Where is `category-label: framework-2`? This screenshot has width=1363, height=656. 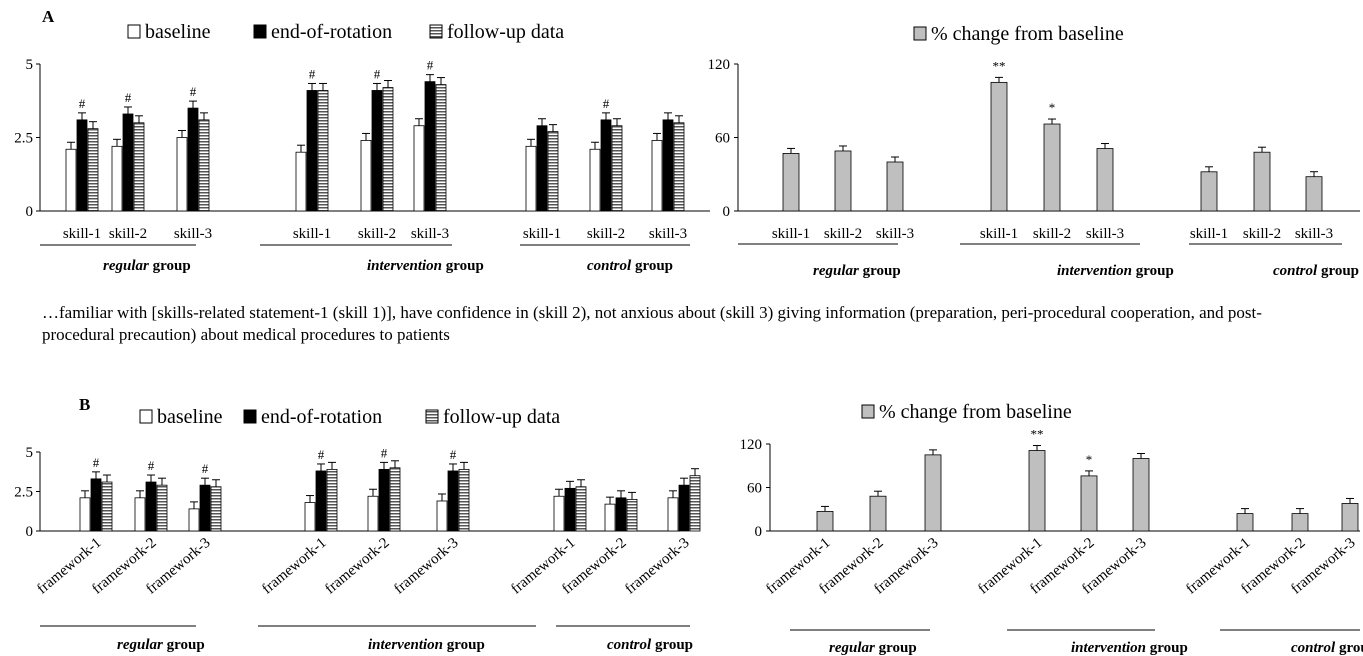
category-label: framework-2 is located at coordinates (357, 566).